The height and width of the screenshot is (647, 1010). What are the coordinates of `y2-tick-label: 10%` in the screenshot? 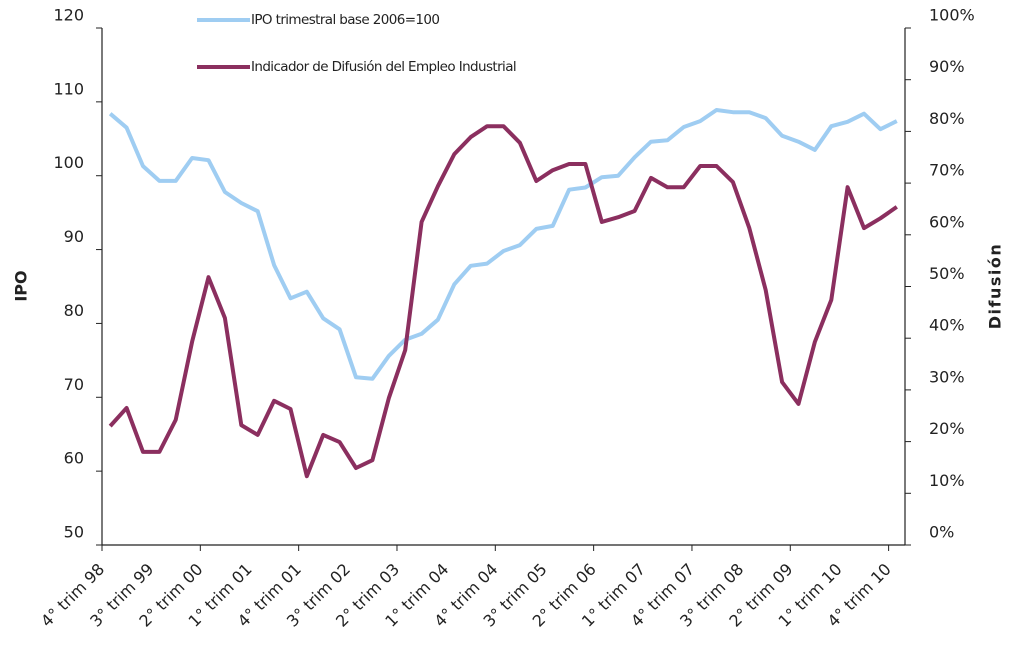 It's located at (947, 480).